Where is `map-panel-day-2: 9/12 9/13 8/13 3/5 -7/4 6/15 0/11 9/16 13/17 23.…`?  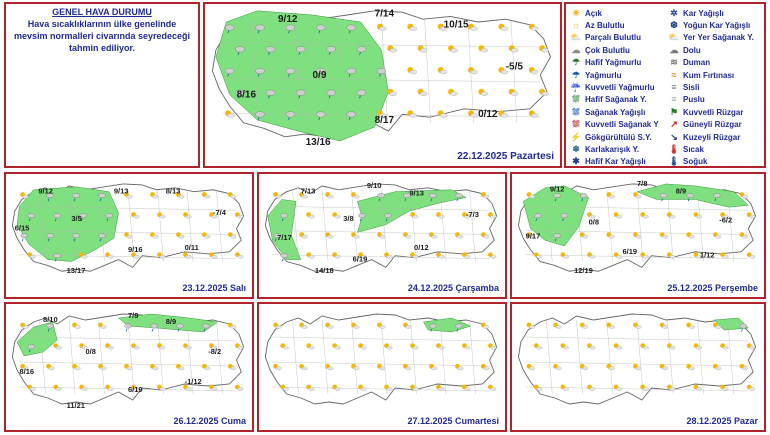
map-panel-day-2: 9/12 9/13 8/13 3/5 -7/4 6/15 0/11 9/16 13/17 23.… is located at coordinates (129, 235).